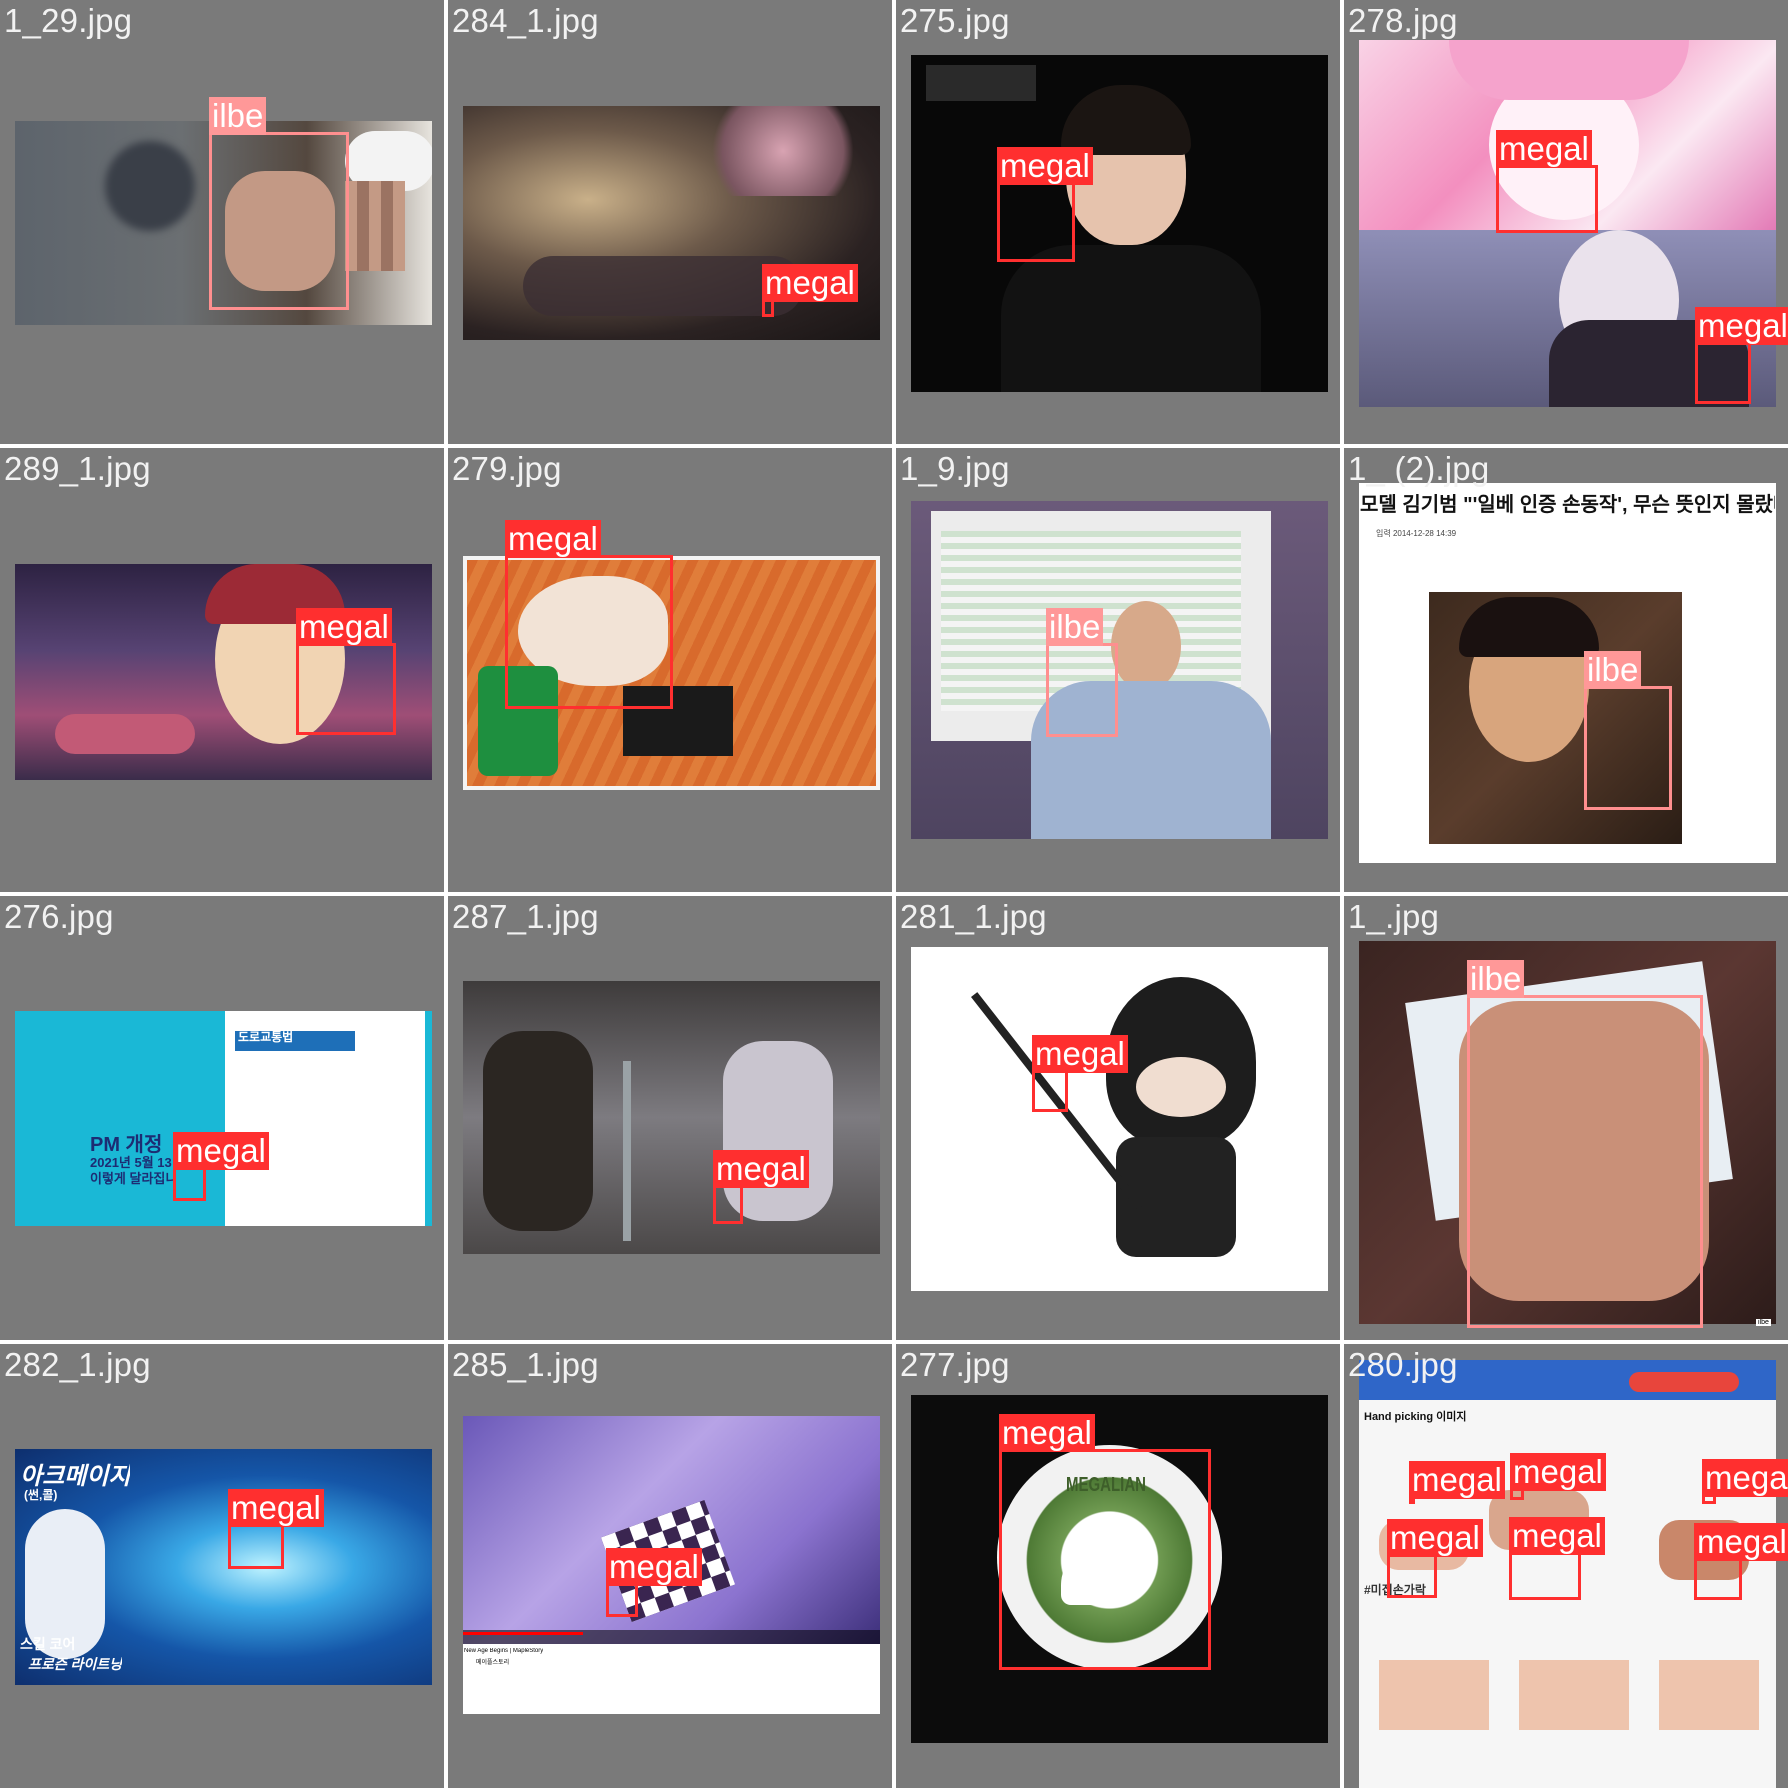  Describe the element at coordinates (75, 1476) in the screenshot. I see `game-title: 아크메이지` at that location.